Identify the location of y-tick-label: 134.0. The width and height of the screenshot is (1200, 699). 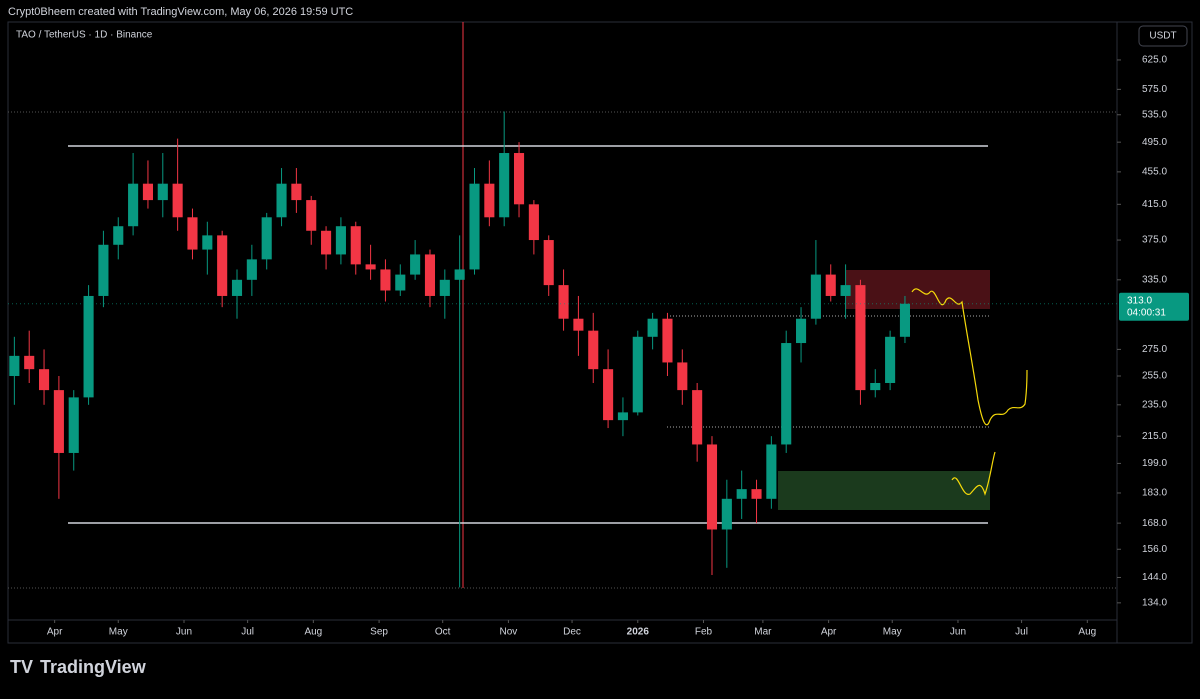
(1154, 602).